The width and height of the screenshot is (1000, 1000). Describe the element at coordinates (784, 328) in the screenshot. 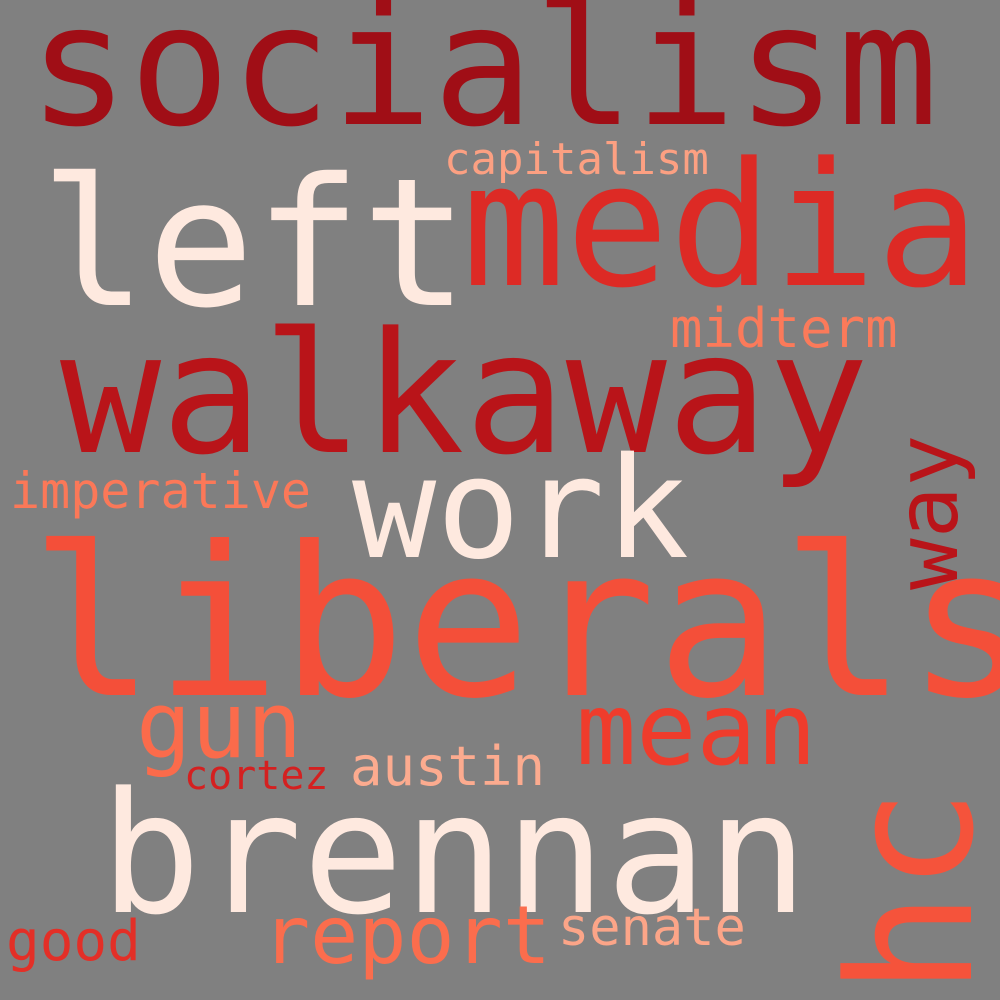

I see `word-midterm: midterm` at that location.